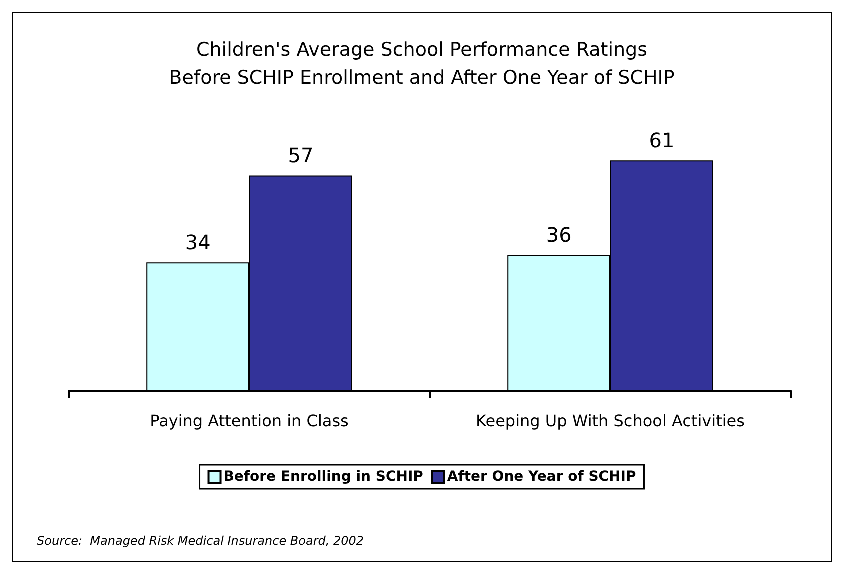 The height and width of the screenshot is (575, 846). Describe the element at coordinates (559, 235) in the screenshot. I see `data-label: 36` at that location.